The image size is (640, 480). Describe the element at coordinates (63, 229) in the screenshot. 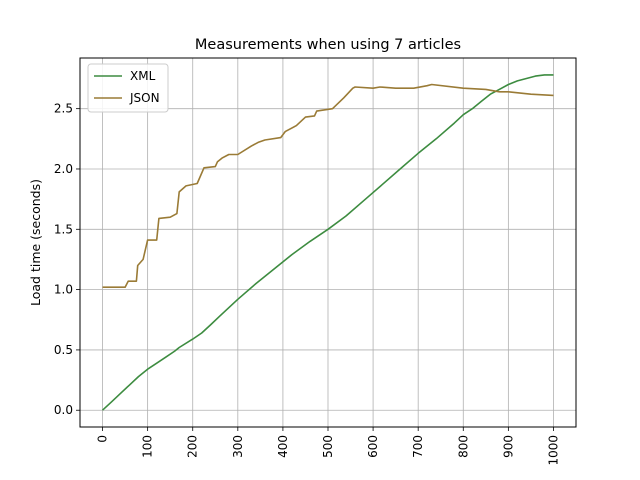

I see `y-tick-label: 1.5` at that location.